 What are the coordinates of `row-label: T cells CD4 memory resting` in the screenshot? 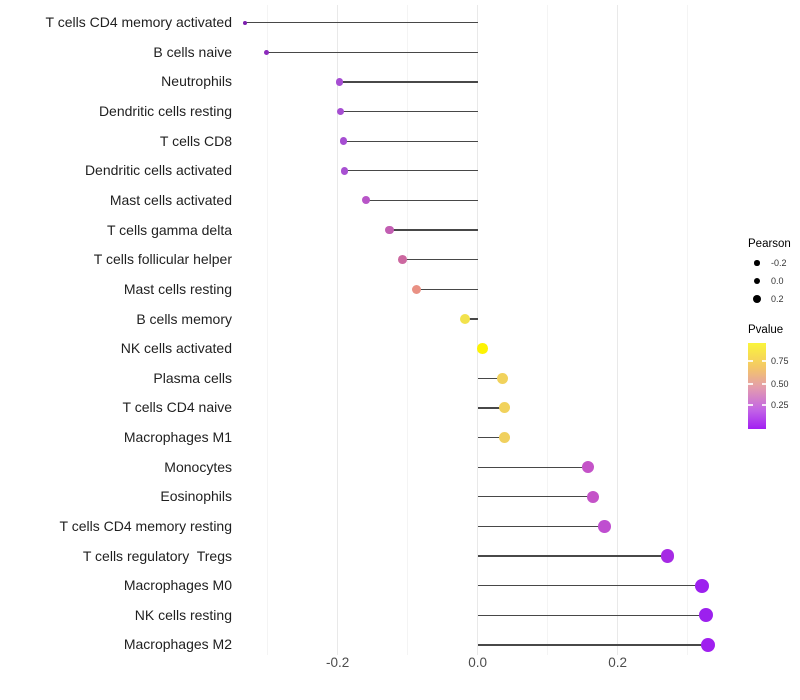 It's located at (145, 525).